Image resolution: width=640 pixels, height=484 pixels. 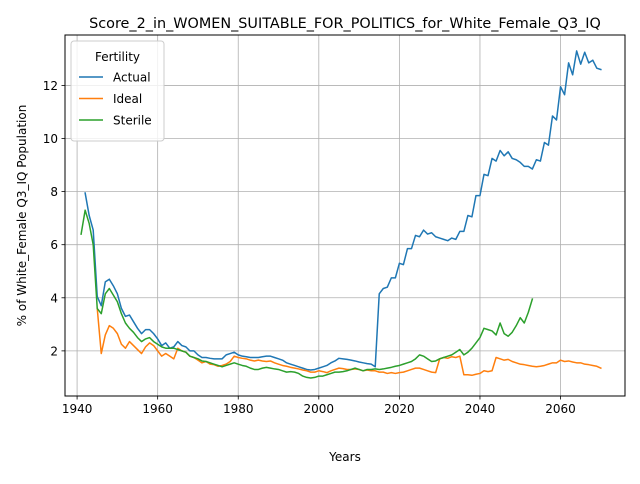 I want to click on y-axis-label: % of White_Female Q3_IQ Population, so click(x=22, y=216).